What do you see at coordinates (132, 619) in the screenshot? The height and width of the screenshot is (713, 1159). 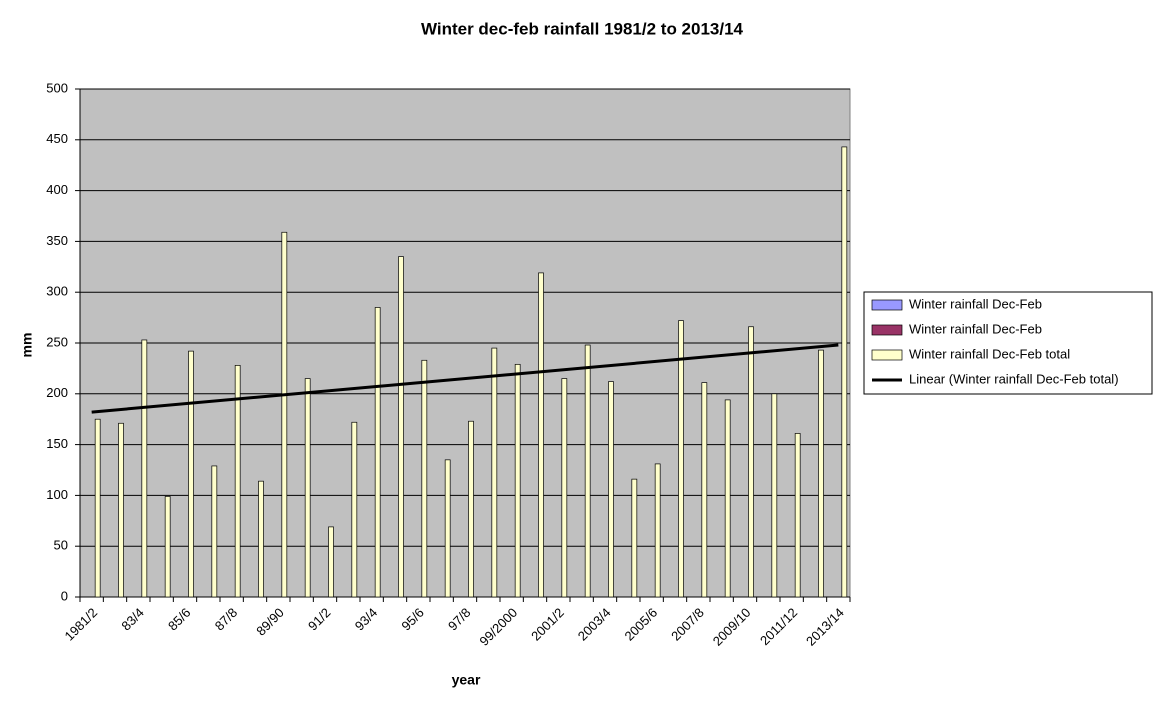 I see `x-tick-label: 83/4` at bounding box center [132, 619].